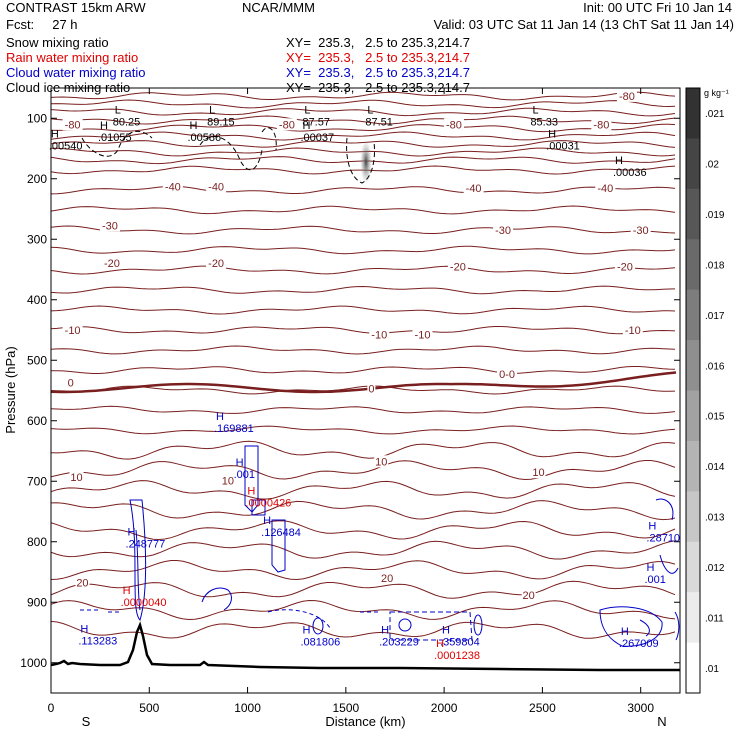 The image size is (740, 740). What do you see at coordinates (693, 390) in the screenshot?
I see `colorbar-frame` at bounding box center [693, 390].